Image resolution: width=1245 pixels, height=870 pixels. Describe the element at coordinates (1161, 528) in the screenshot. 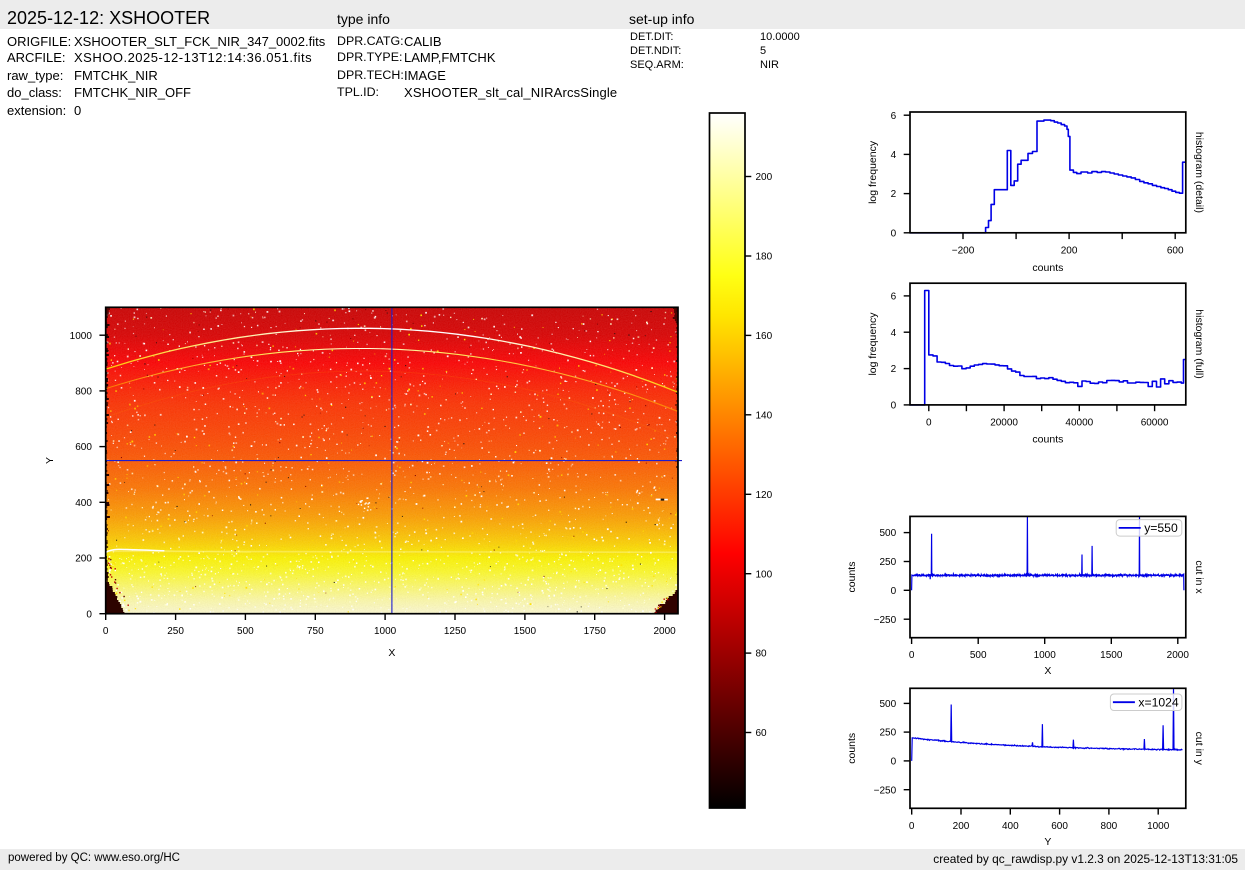

I see `svg-text: y=550` at that location.